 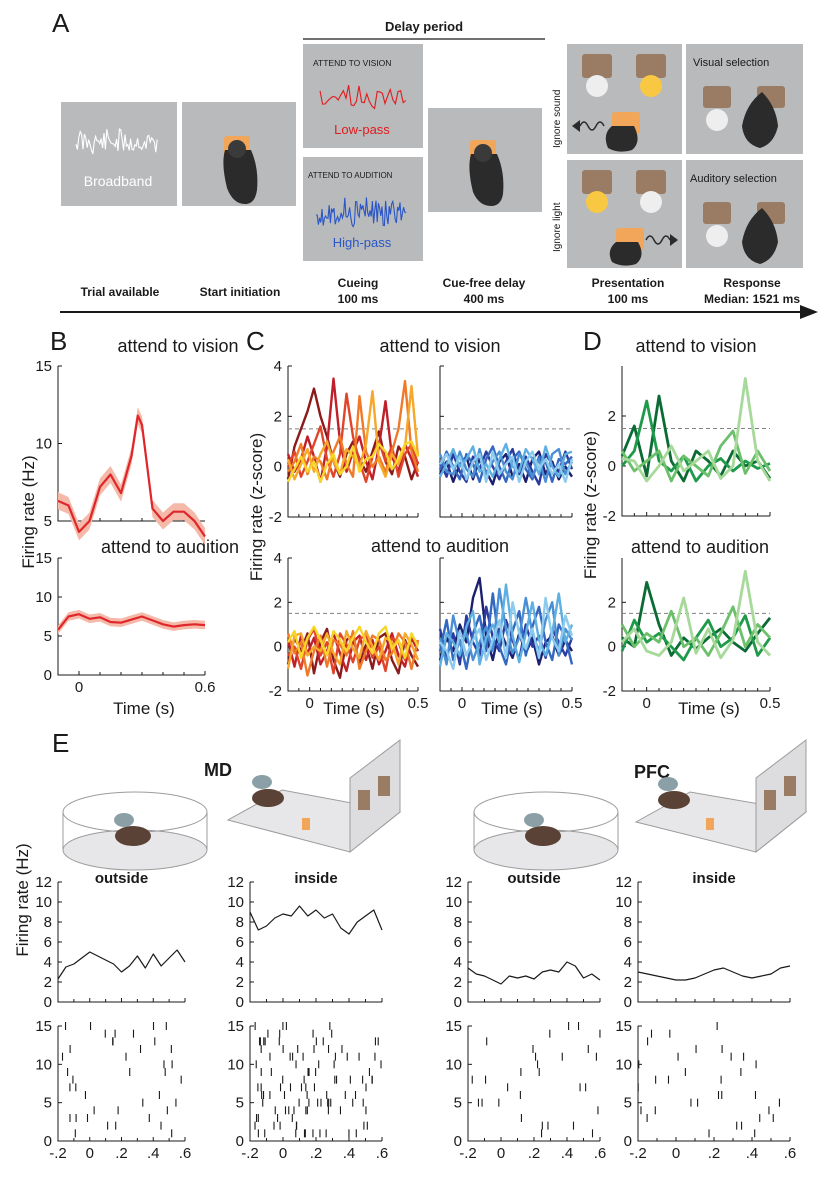 What do you see at coordinates (125, 623) in the screenshot?
I see `panel-b-audition-plot: 0 5 10 15 0 0.6` at bounding box center [125, 623].